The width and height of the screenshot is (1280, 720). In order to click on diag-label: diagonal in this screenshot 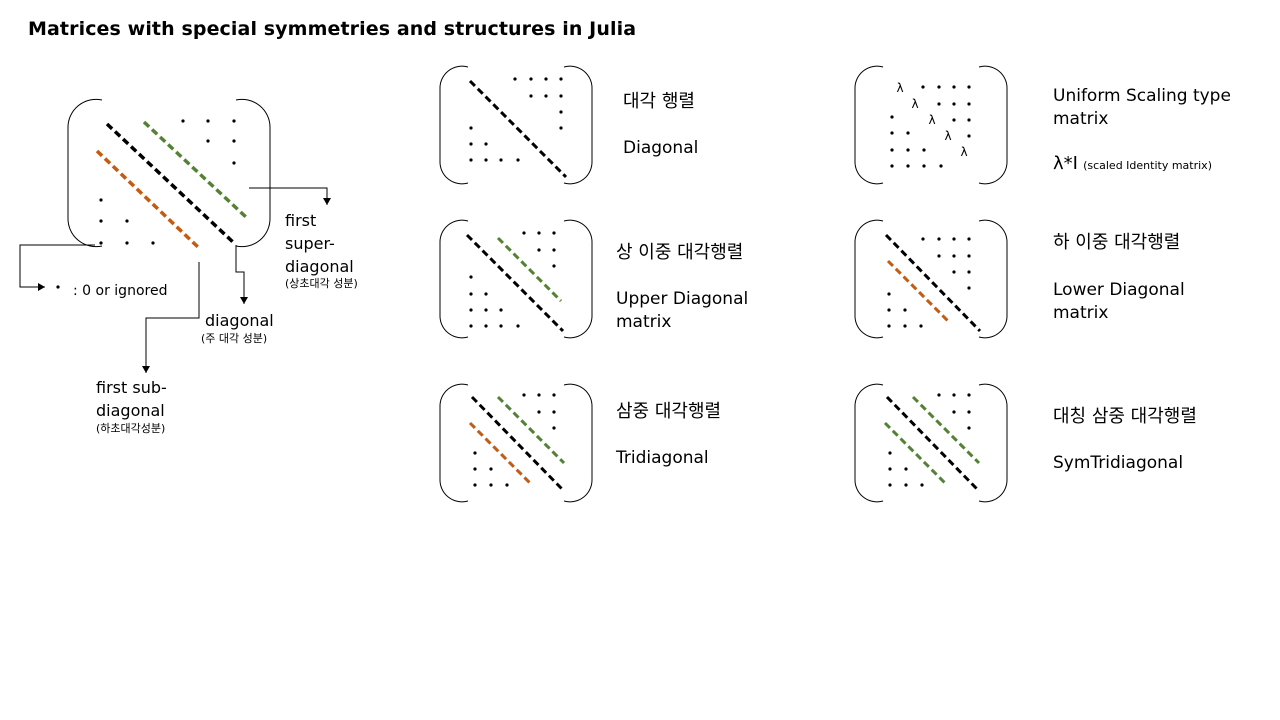, I will do `click(239, 320)`.